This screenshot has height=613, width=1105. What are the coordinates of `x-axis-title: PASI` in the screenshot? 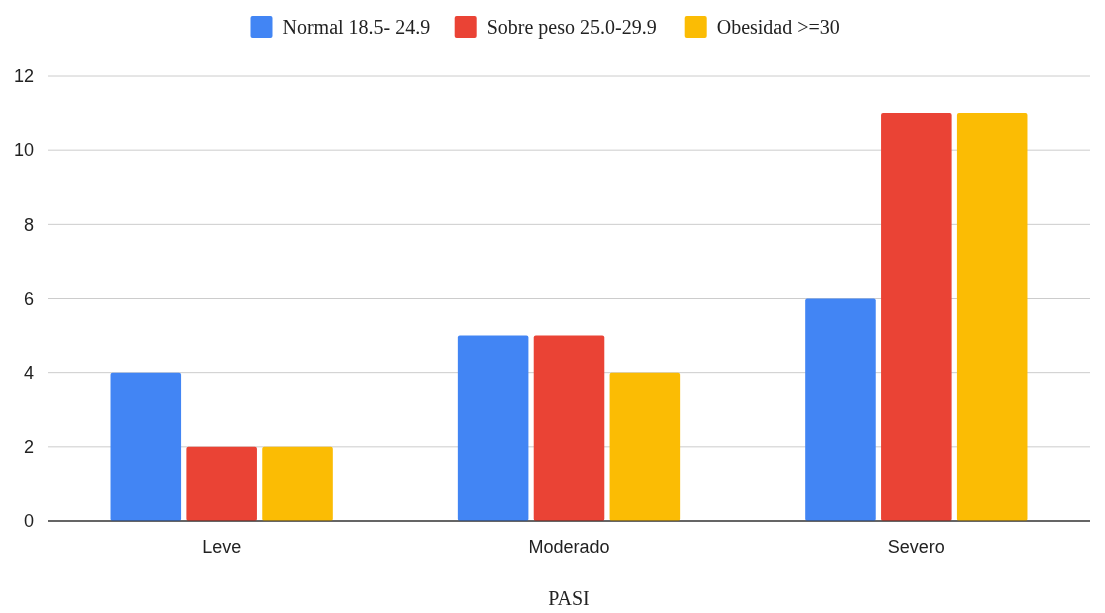 It's located at (569, 598).